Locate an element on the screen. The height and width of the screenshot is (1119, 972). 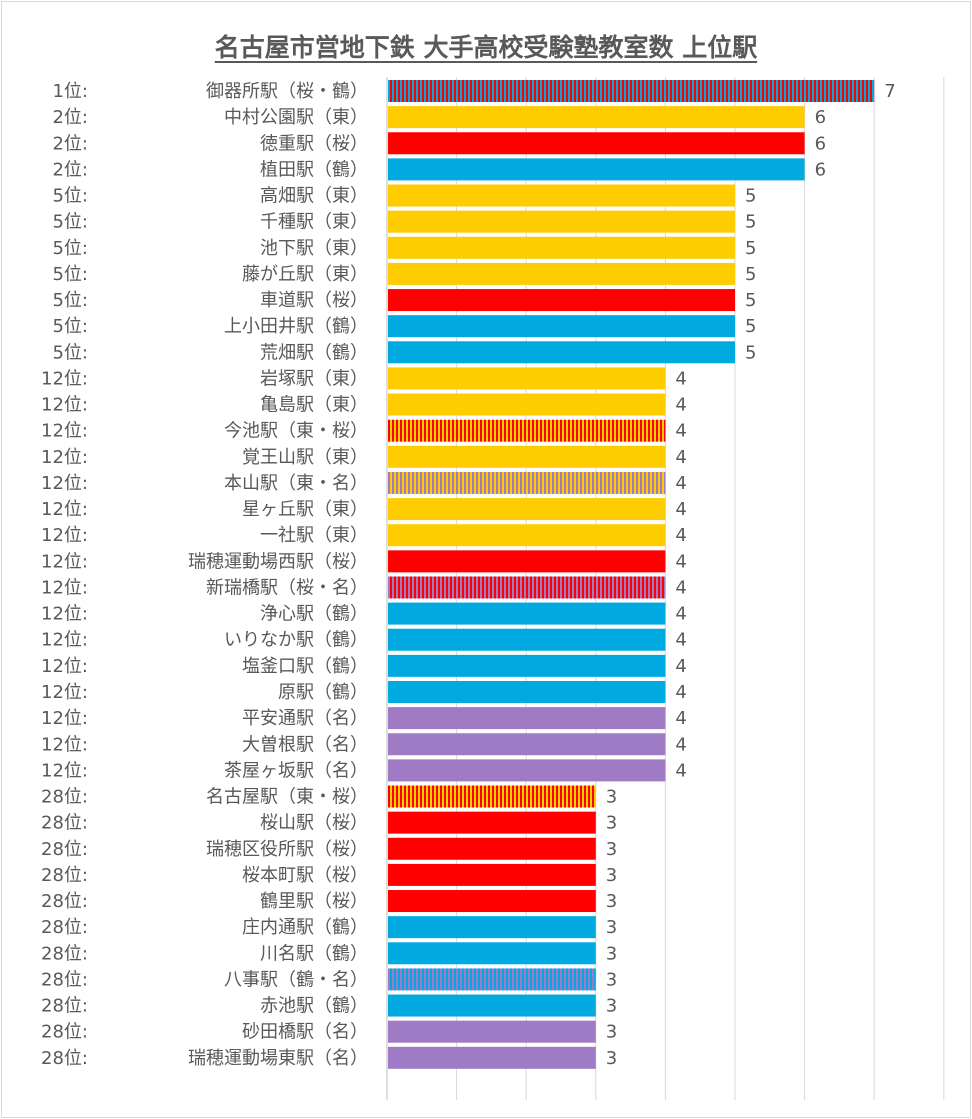
station-label: 徳重駅（桜） is located at coordinates (314, 143).